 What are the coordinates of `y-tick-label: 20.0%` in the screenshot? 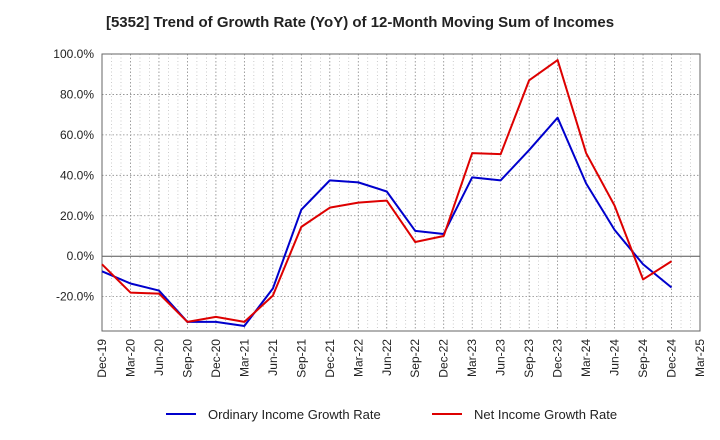 It's located at (77, 216).